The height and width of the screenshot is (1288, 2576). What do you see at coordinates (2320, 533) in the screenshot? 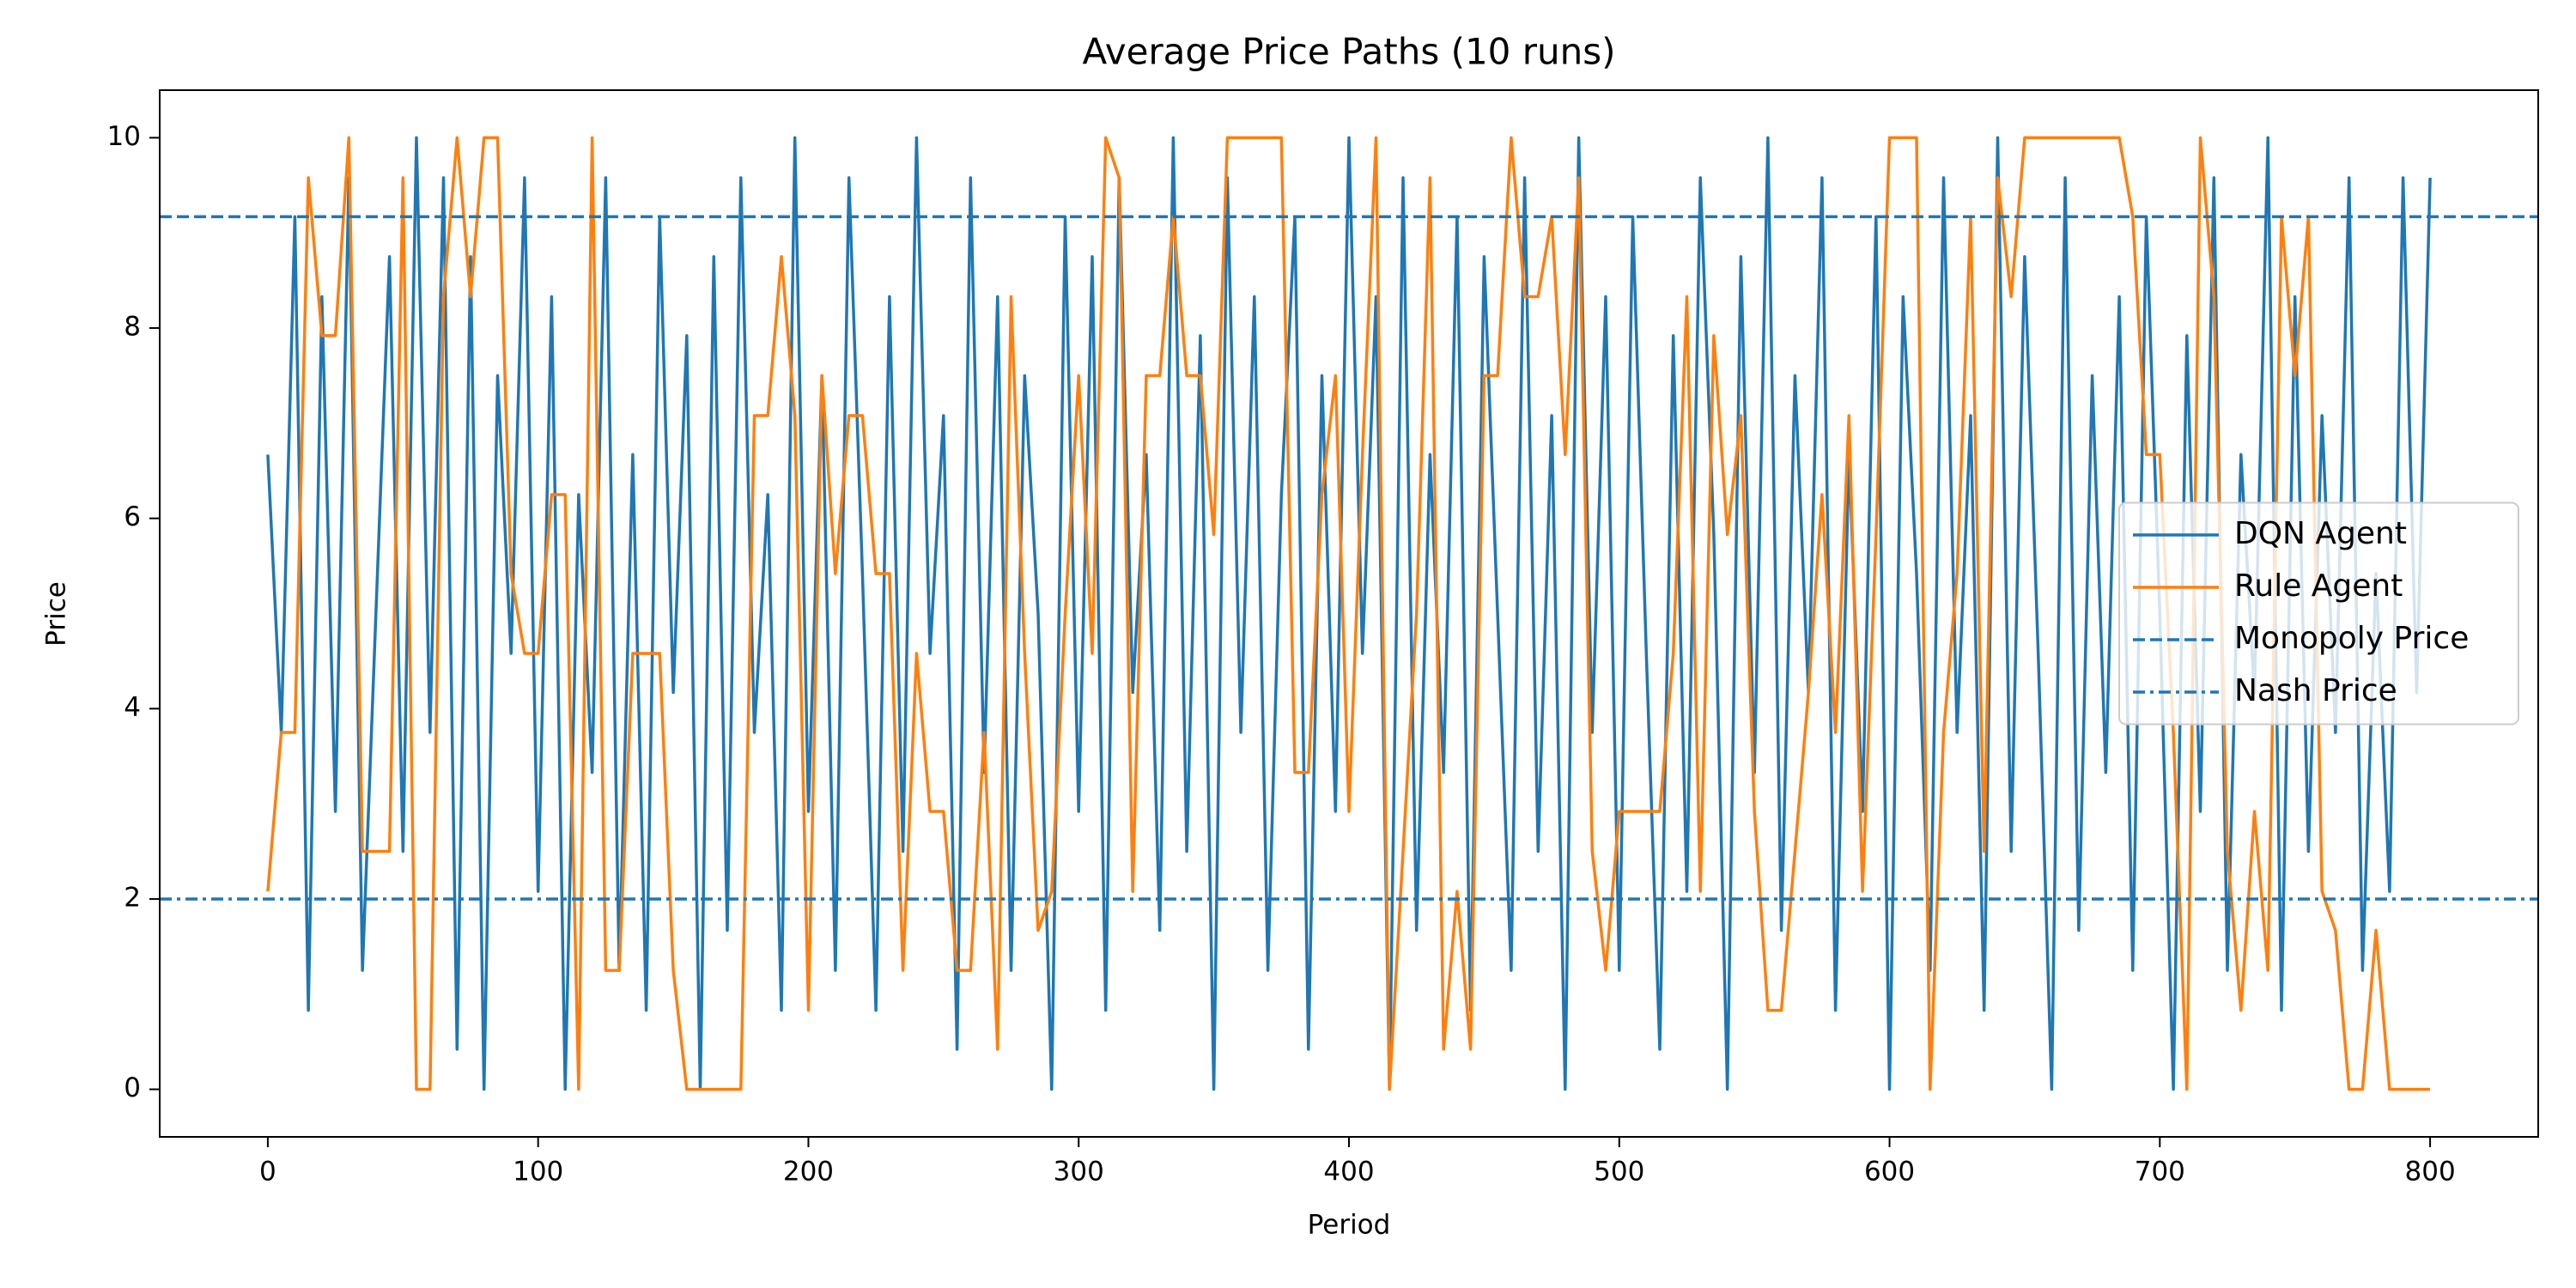
I see `legend-label: DQN Agent` at bounding box center [2320, 533].